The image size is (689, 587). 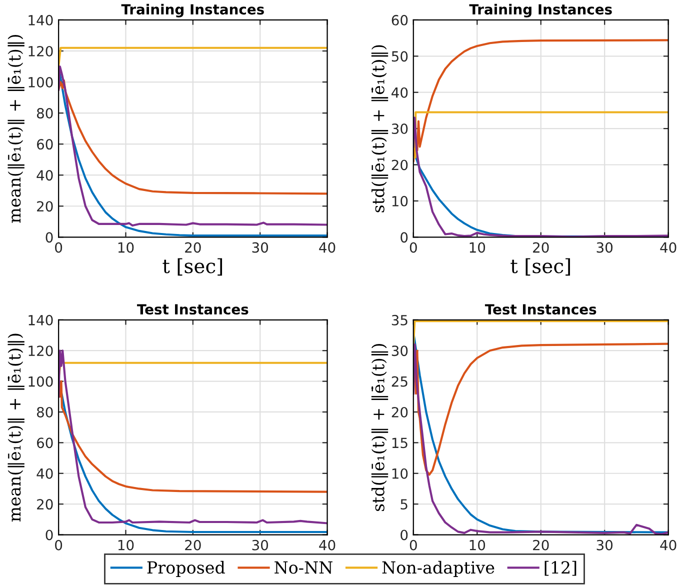 I want to click on legend-label: Proposed, so click(x=186, y=568).